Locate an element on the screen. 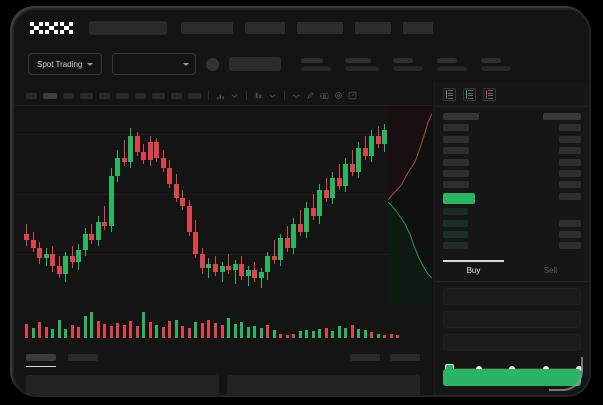 This screenshot has width=603, height=405. orderbook-rows is located at coordinates (512, 183).